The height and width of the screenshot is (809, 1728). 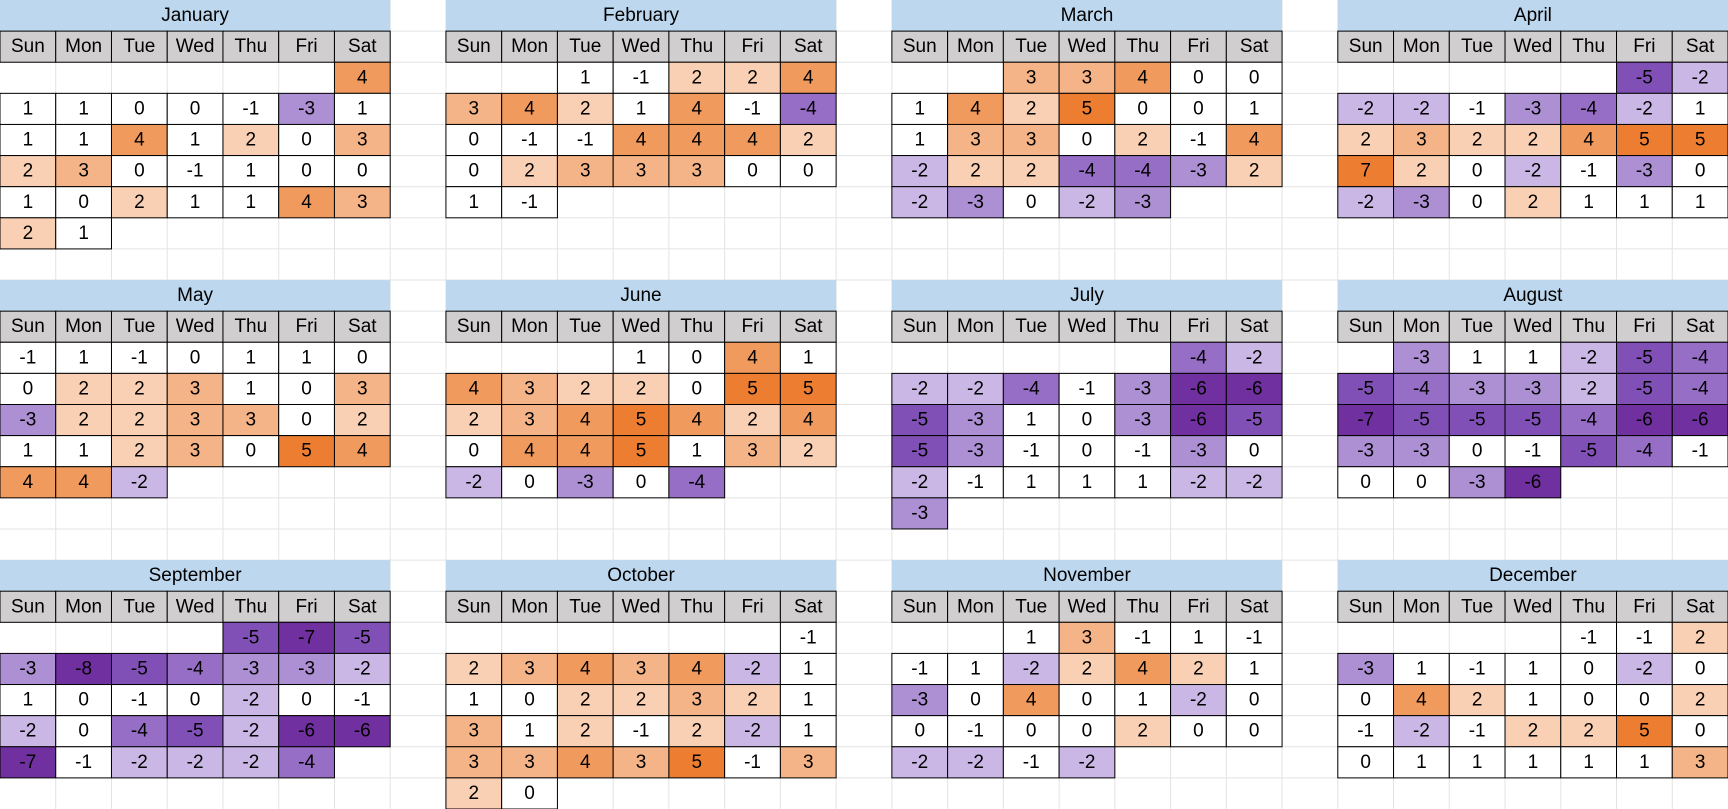 I want to click on weekday-label: Tue, so click(x=139, y=606).